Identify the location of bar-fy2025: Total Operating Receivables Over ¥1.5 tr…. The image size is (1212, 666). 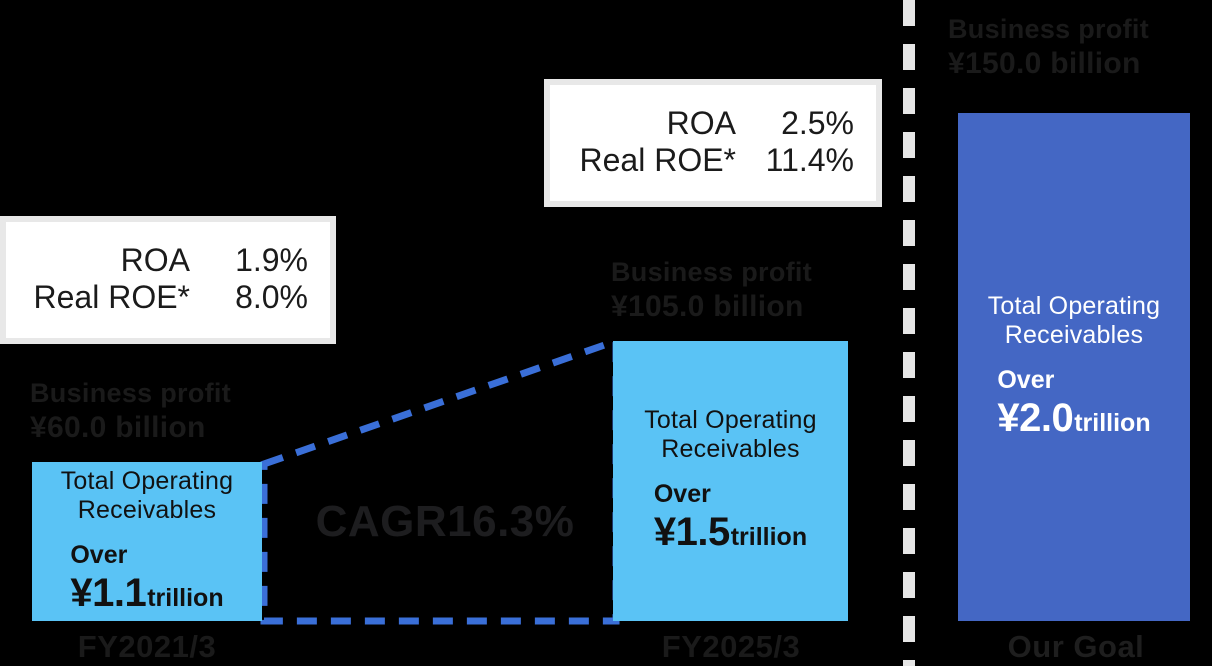
(730, 481).